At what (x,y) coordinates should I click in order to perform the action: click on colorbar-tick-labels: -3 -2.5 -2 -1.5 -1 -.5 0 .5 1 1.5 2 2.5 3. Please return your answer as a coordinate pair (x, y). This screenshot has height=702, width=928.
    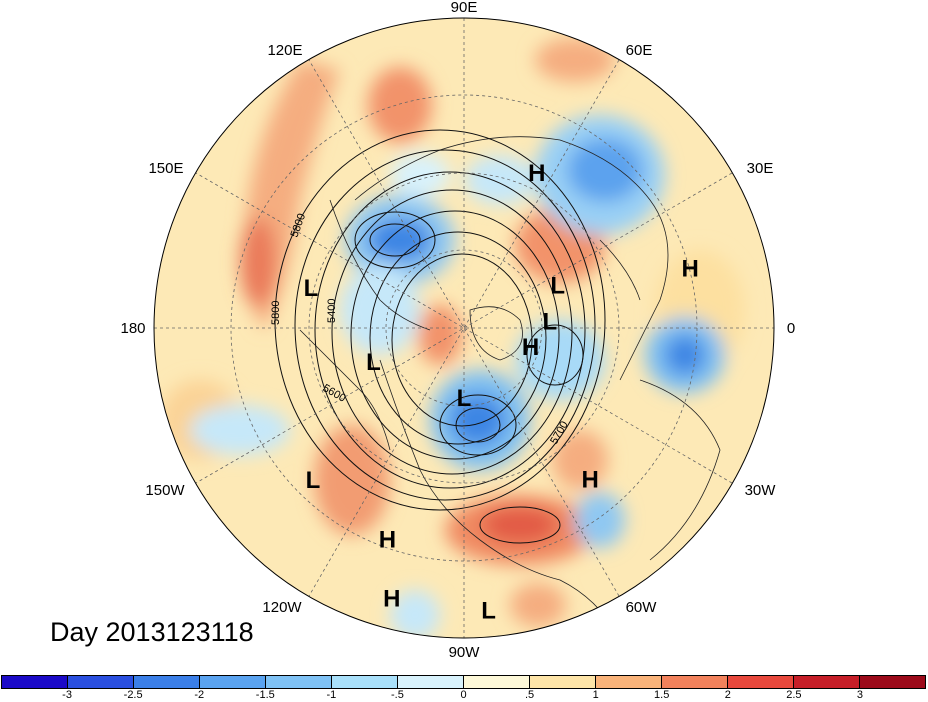
    Looking at the image, I should click on (464, 695).